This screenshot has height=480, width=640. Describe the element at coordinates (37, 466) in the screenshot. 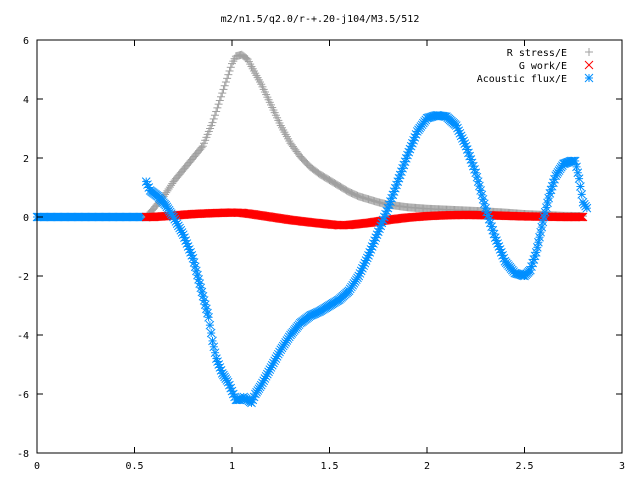

I see `x-tick-label: 0` at that location.